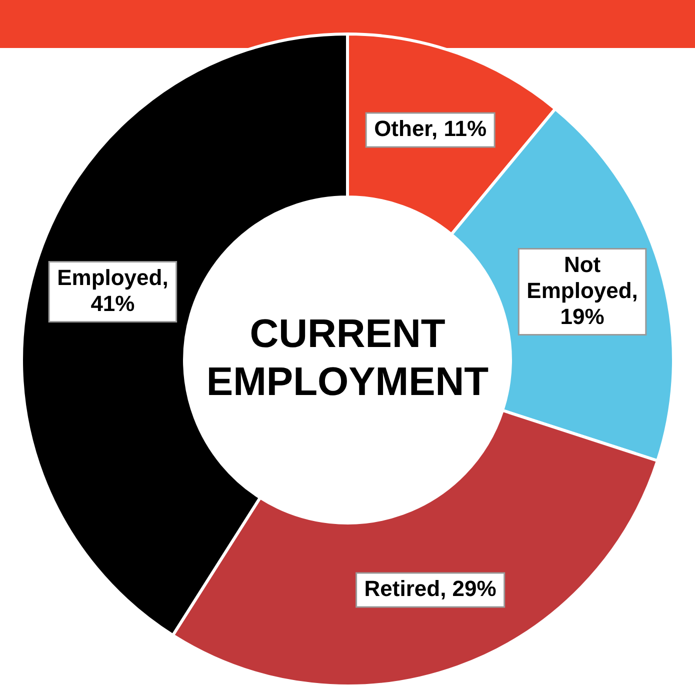 The width and height of the screenshot is (695, 695). I want to click on slice-label: Not Employed, 19%, so click(582, 290).